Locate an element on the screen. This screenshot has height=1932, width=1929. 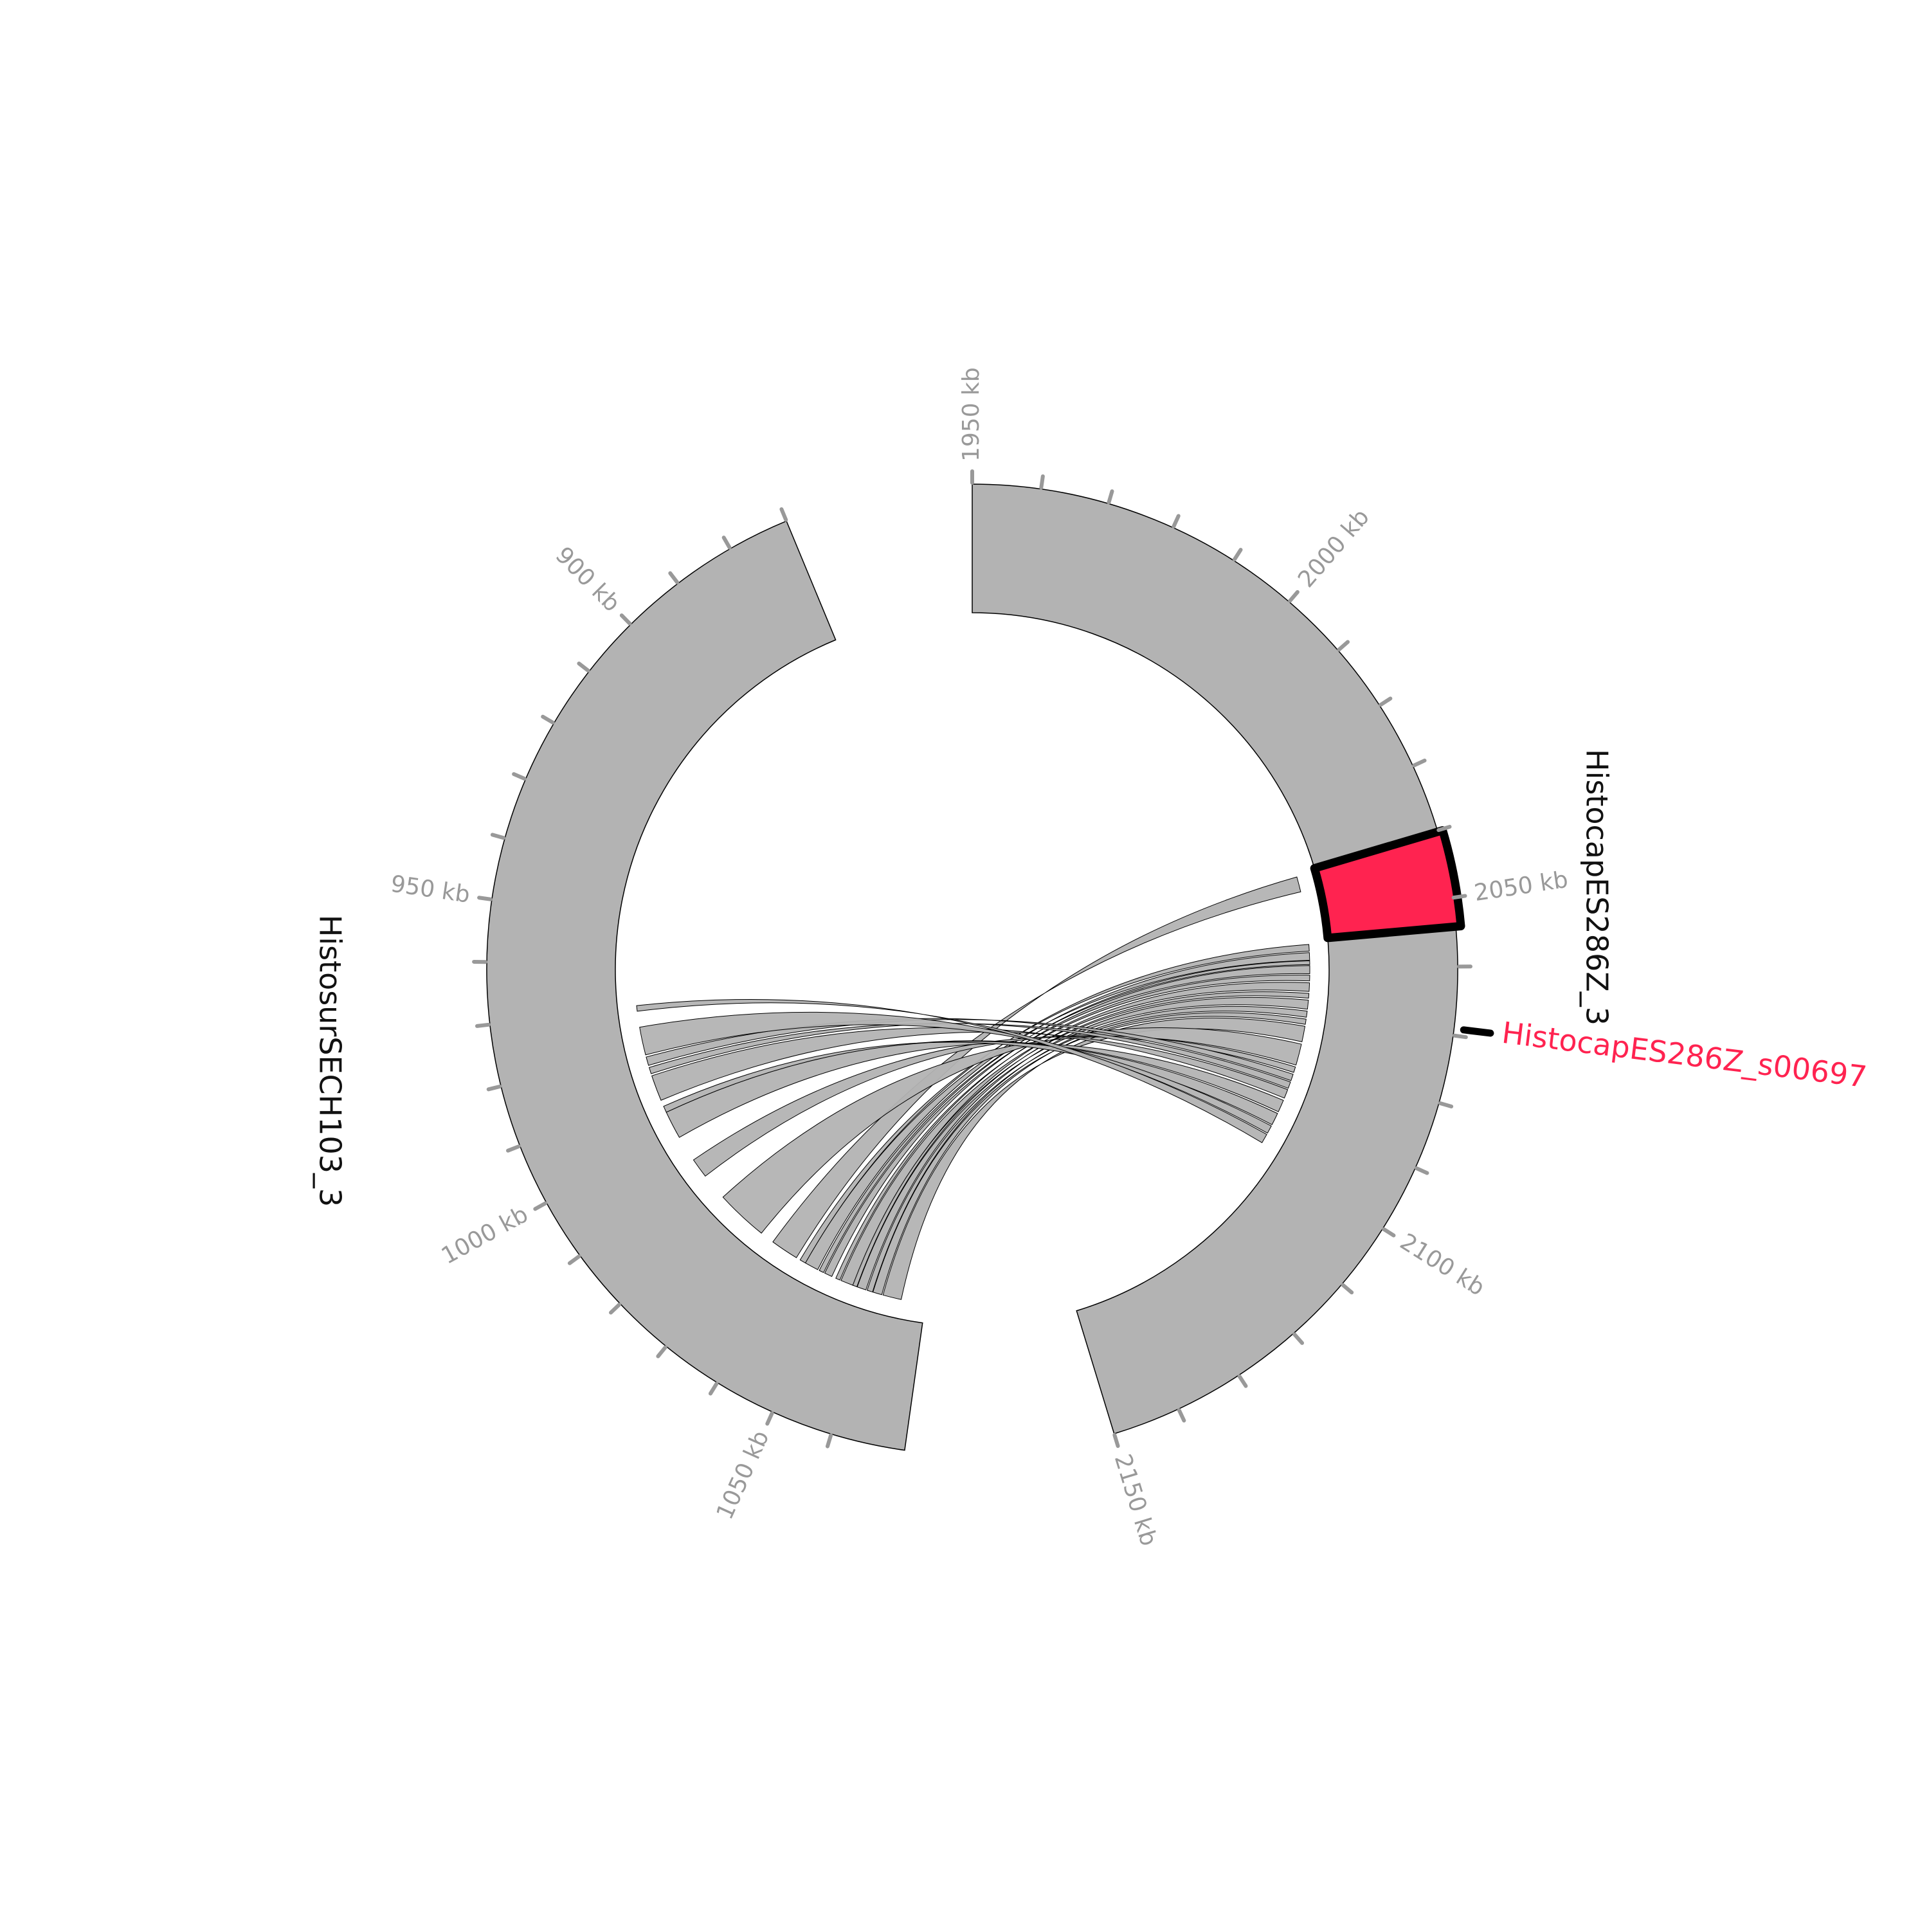
tick-label: 900 kb is located at coordinates (587, 579).